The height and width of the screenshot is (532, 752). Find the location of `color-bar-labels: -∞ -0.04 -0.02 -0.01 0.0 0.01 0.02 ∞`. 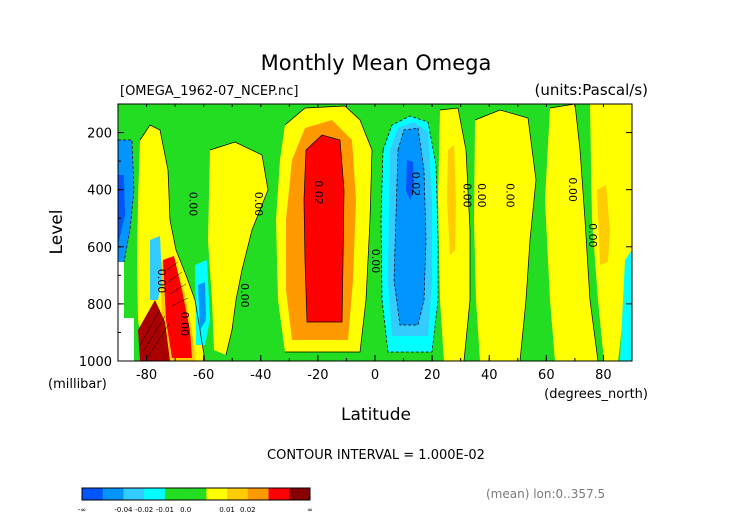

color-bar-labels: -∞ -0.04 -0.02 -0.01 0.0 0.01 0.02 ∞ is located at coordinates (195, 510).